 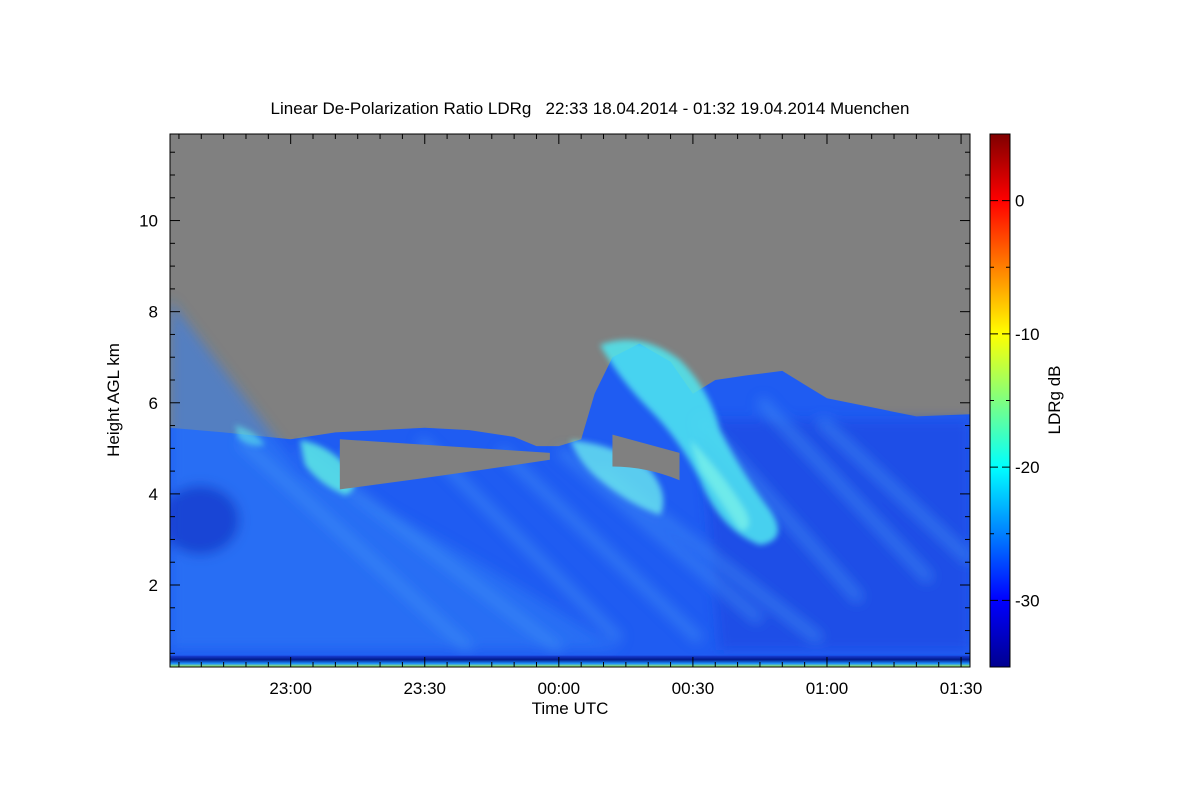 I want to click on x-tick-label: 01:30, so click(x=961, y=688).